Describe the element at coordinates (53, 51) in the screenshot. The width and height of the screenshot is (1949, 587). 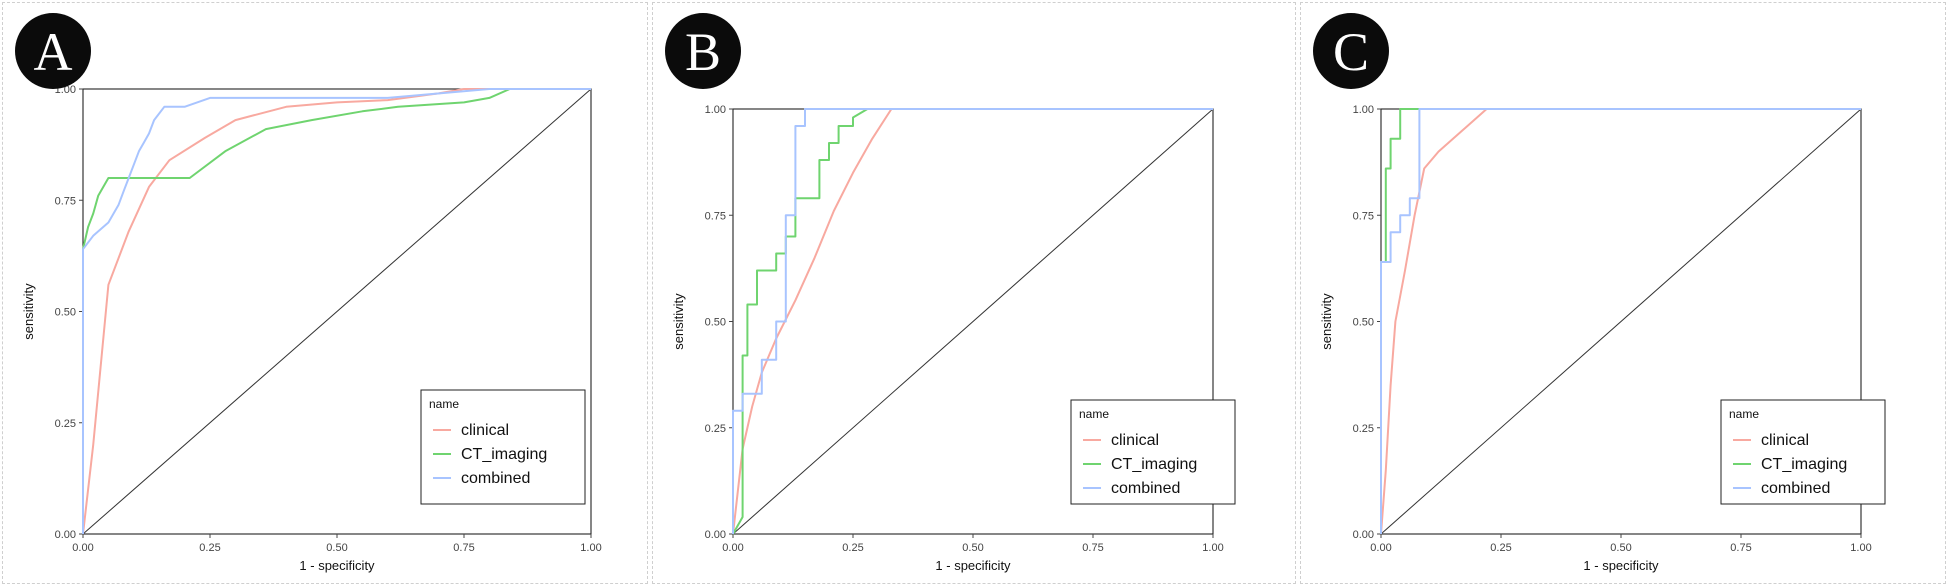
I see `panel-label-a: A` at that location.